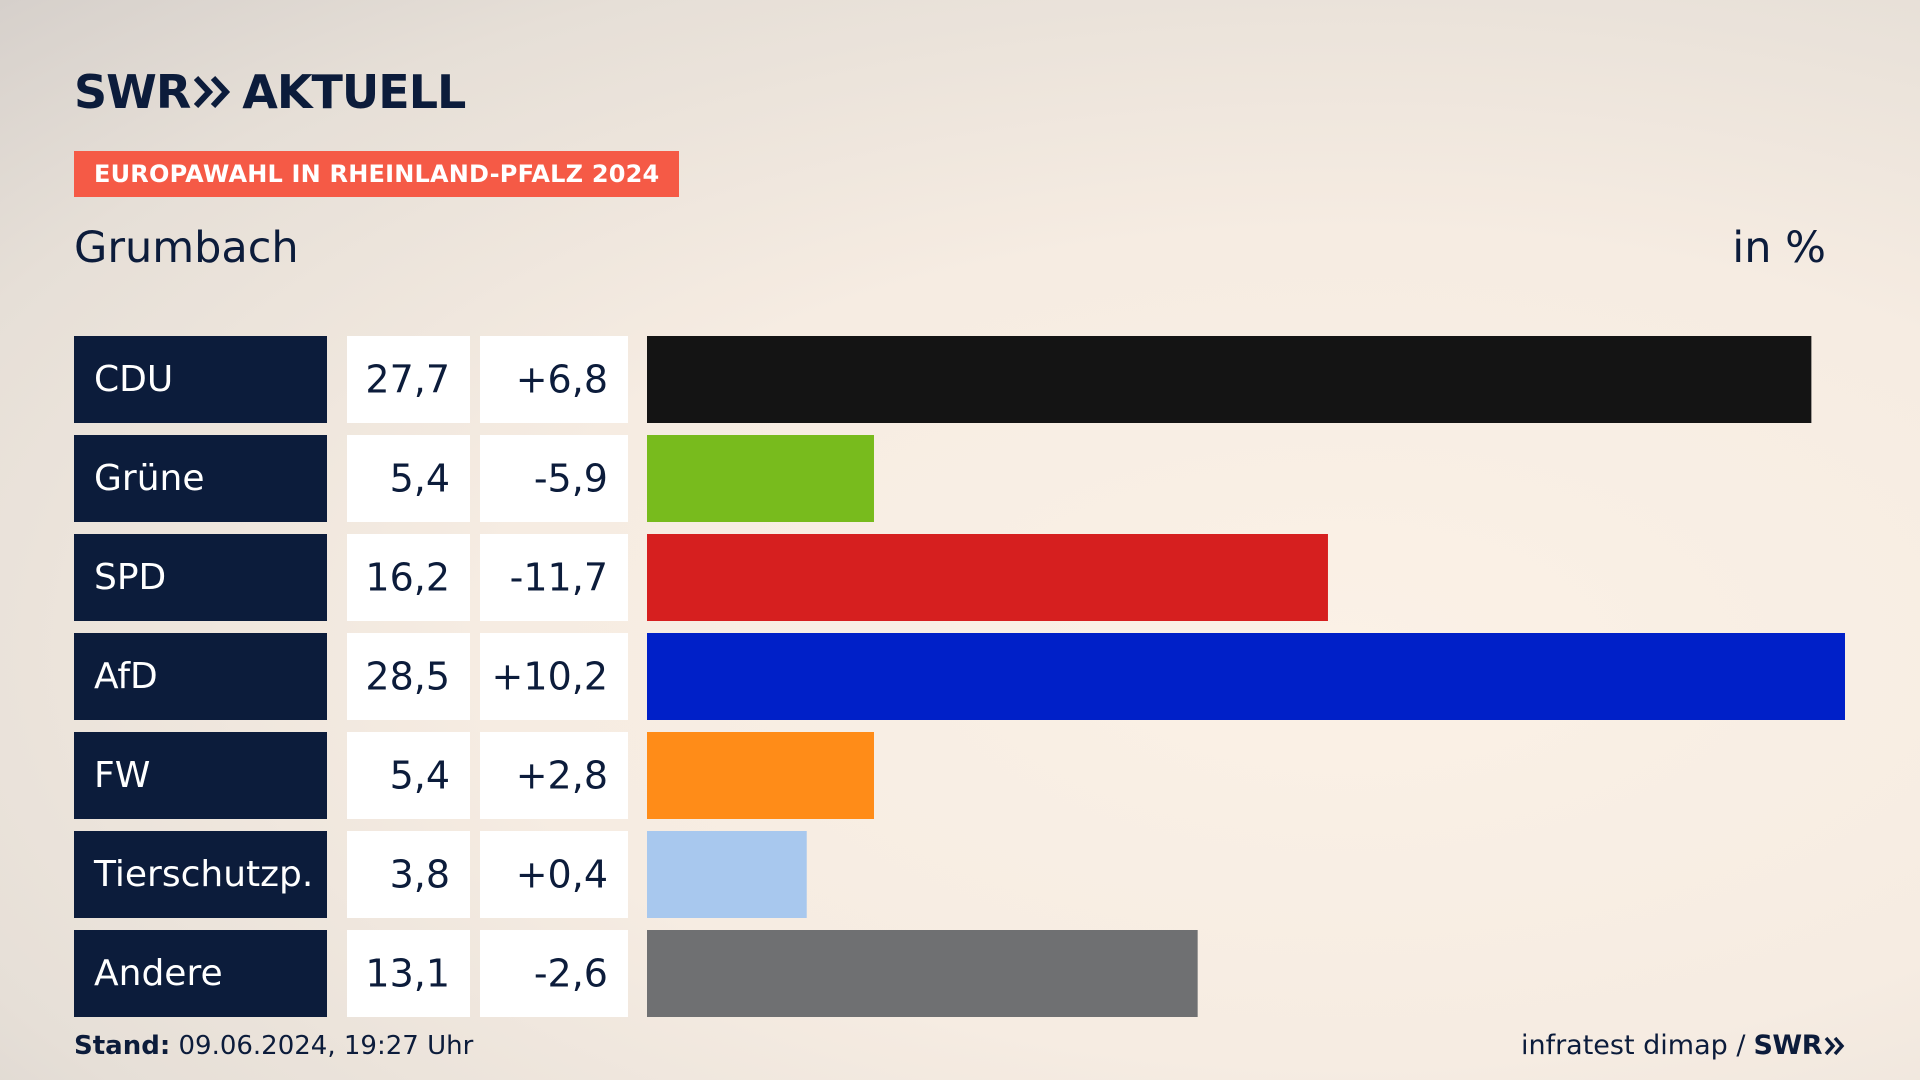 The height and width of the screenshot is (1080, 1920). What do you see at coordinates (200, 577) in the screenshot?
I see `party-label-box-spd` at bounding box center [200, 577].